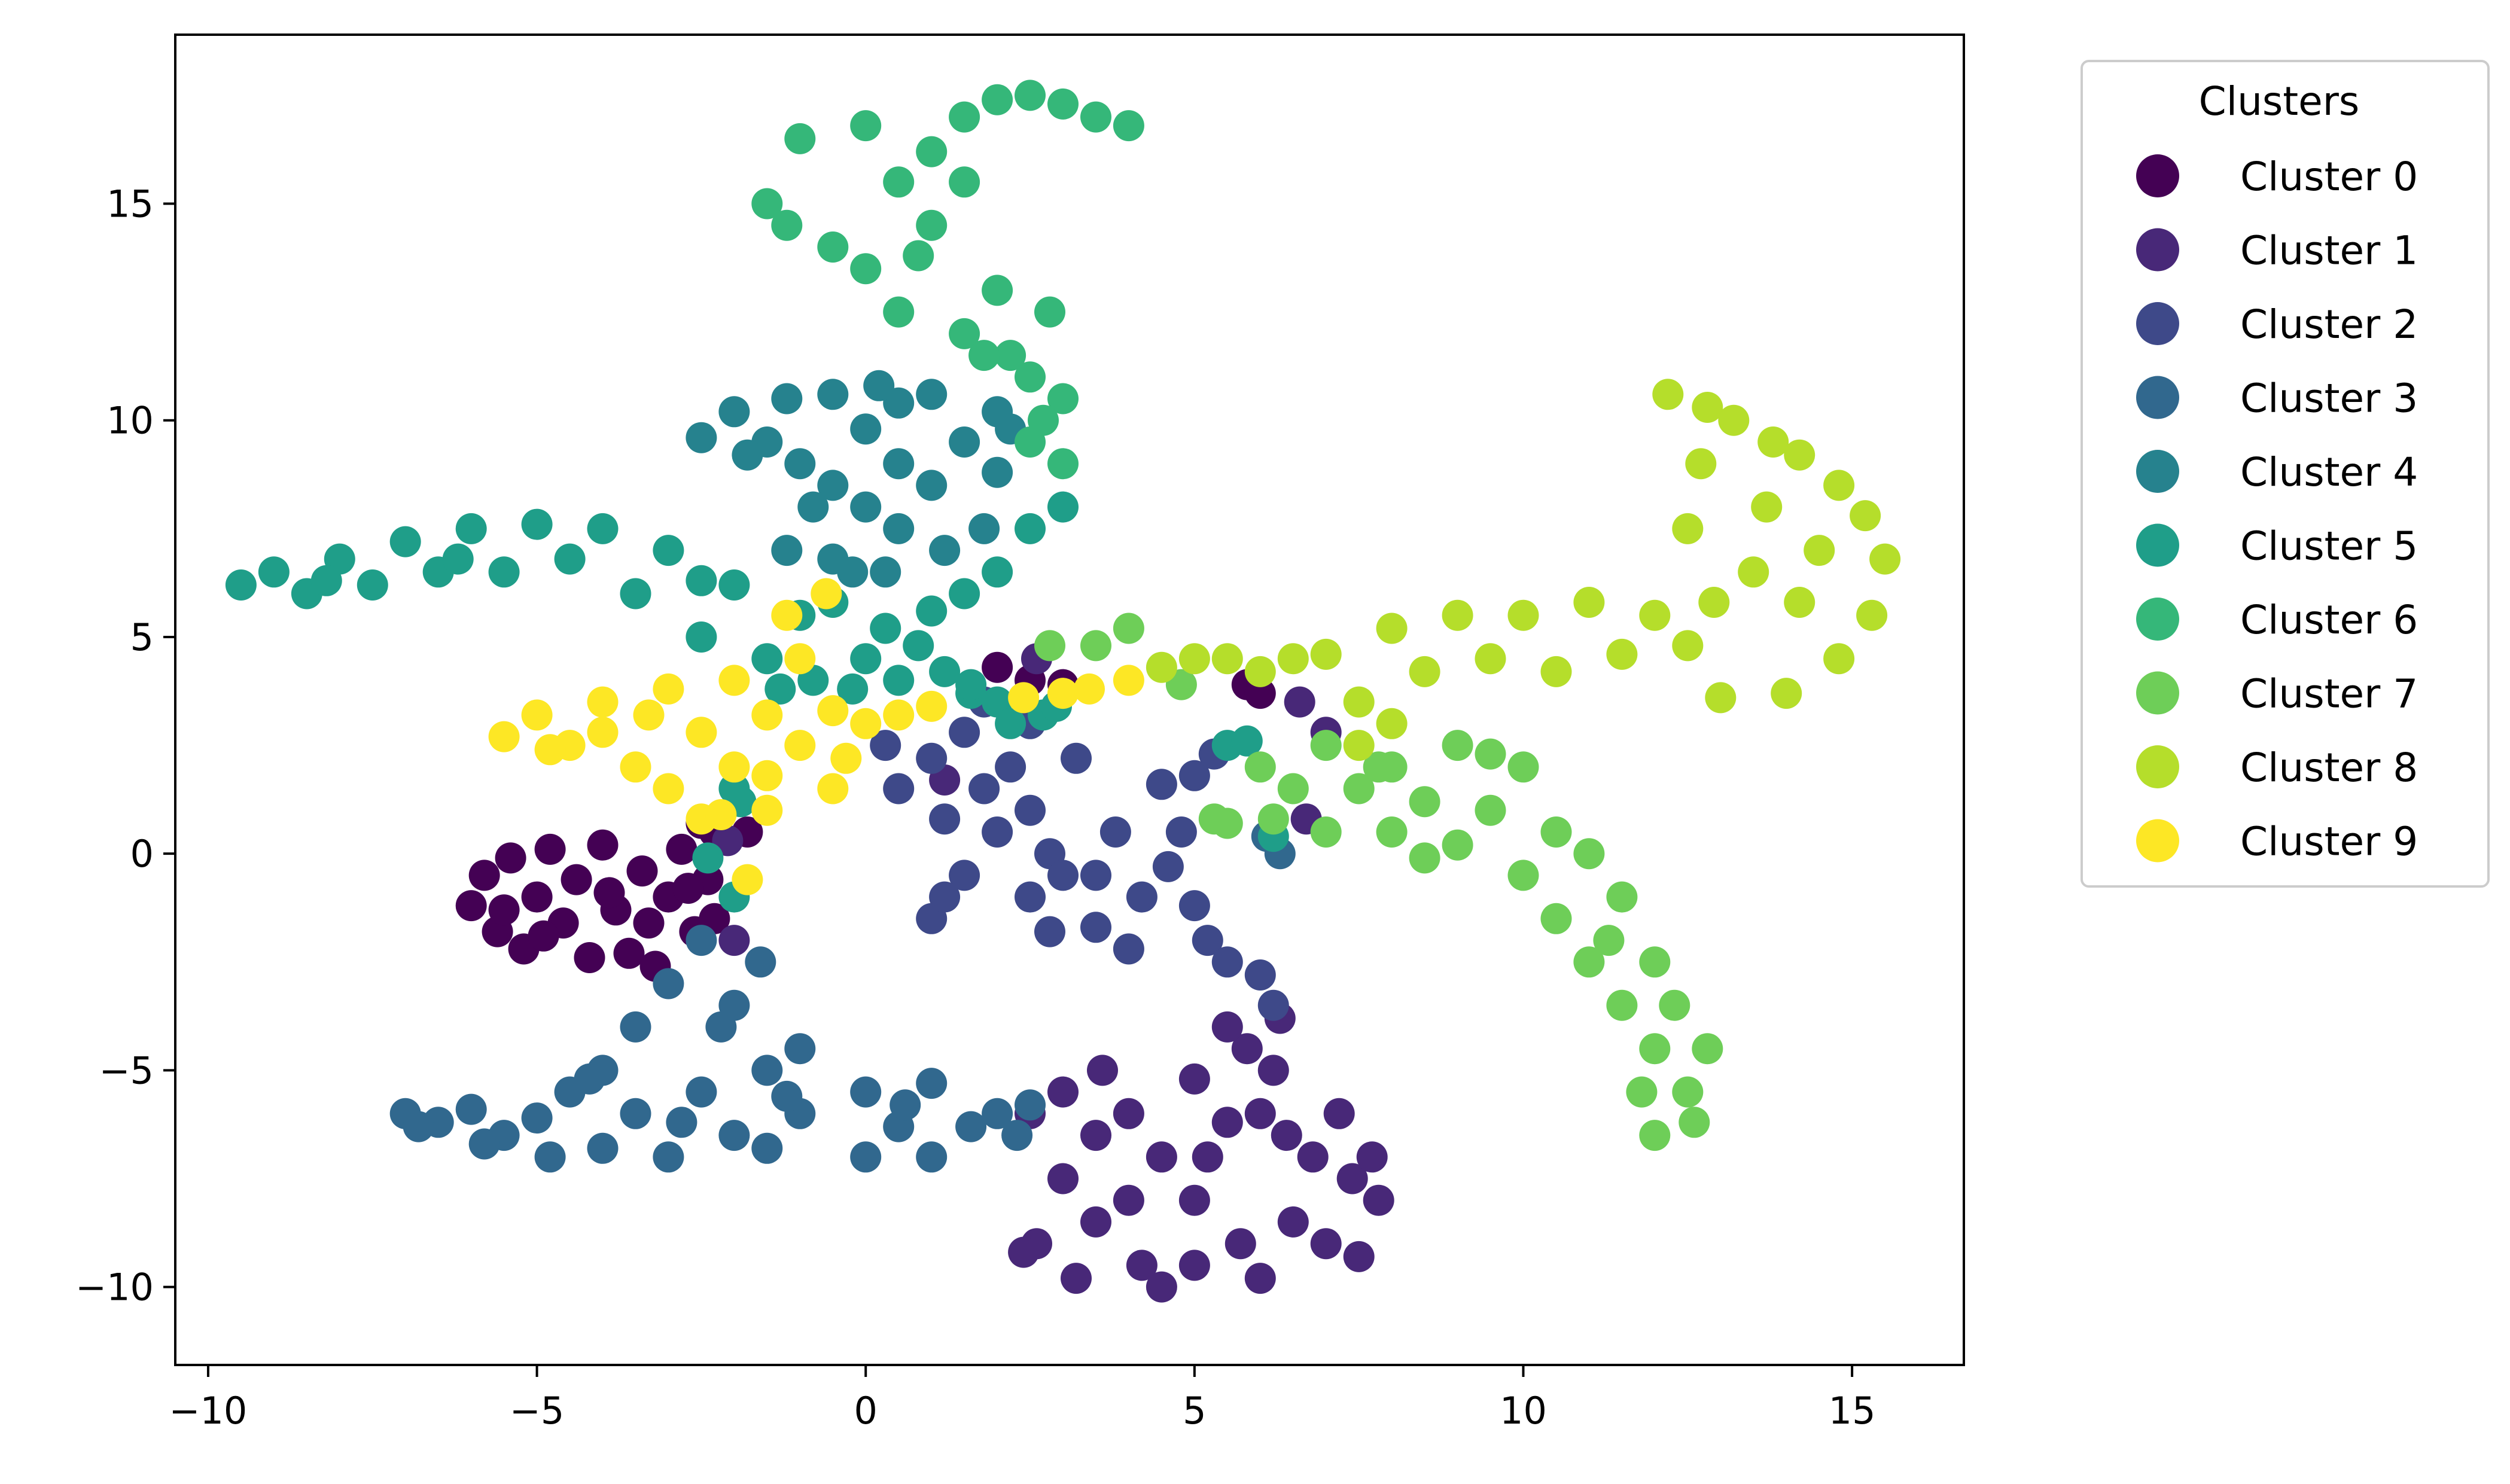 This screenshot has height=1484, width=2510. I want to click on y-tick-label: 10, so click(130, 421).